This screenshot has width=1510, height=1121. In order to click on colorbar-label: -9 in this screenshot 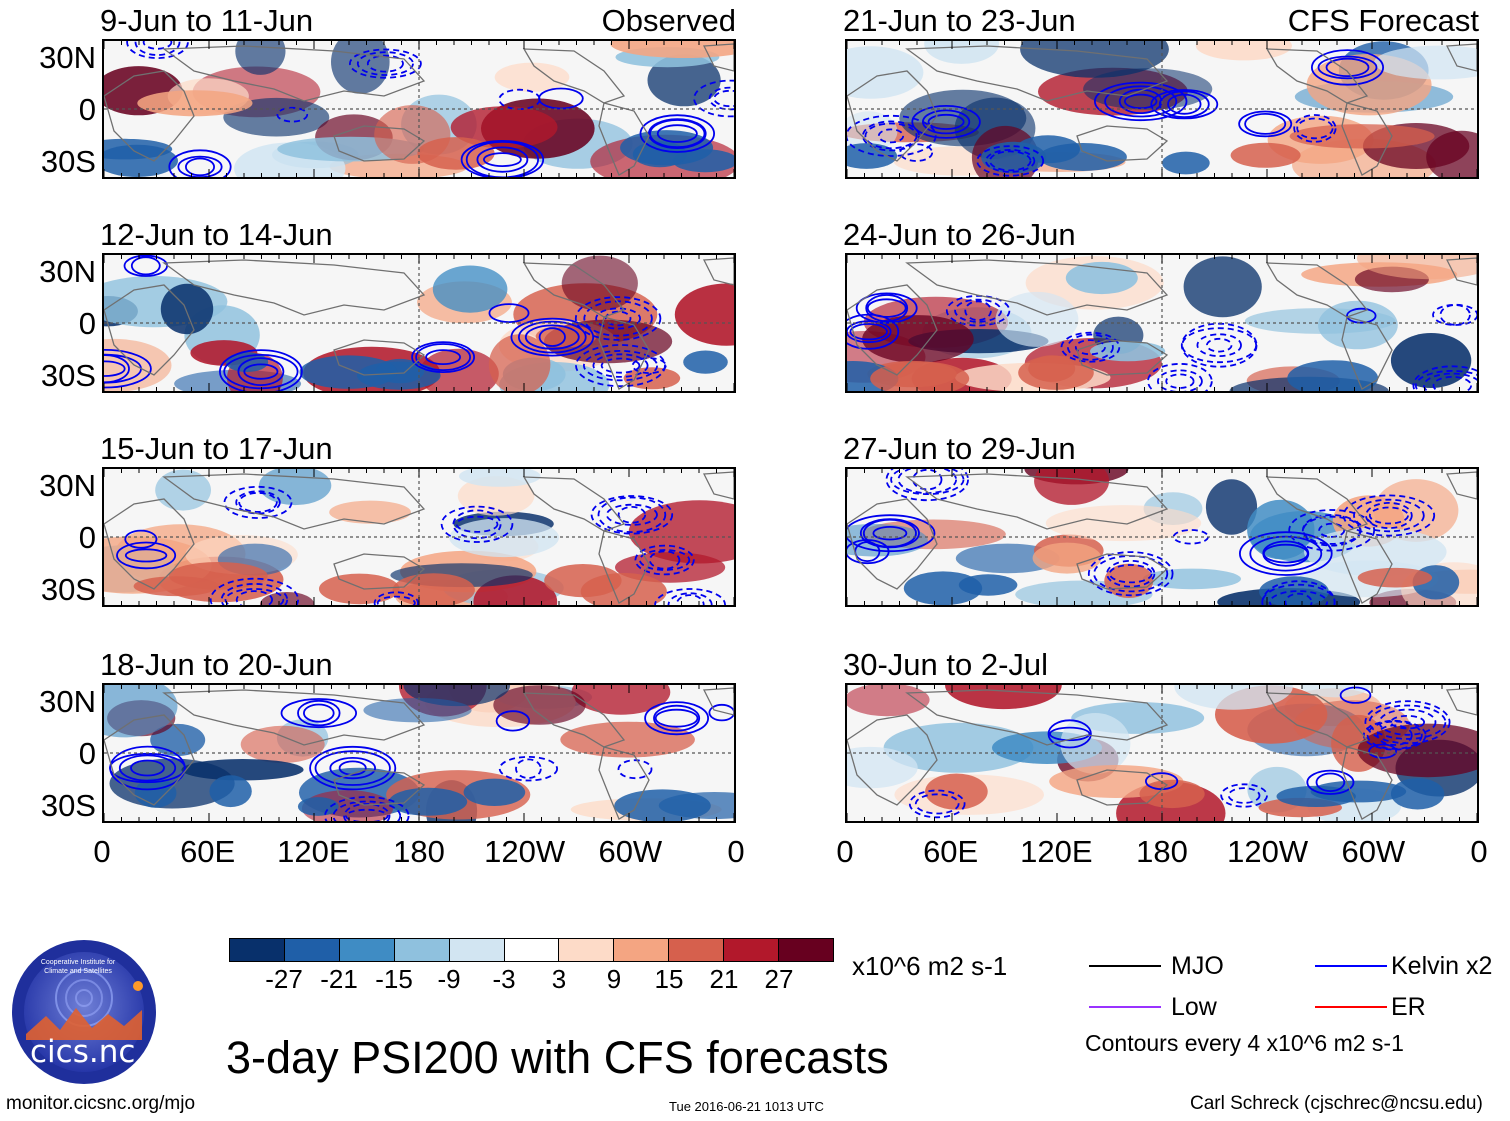, I will do `click(449, 979)`.